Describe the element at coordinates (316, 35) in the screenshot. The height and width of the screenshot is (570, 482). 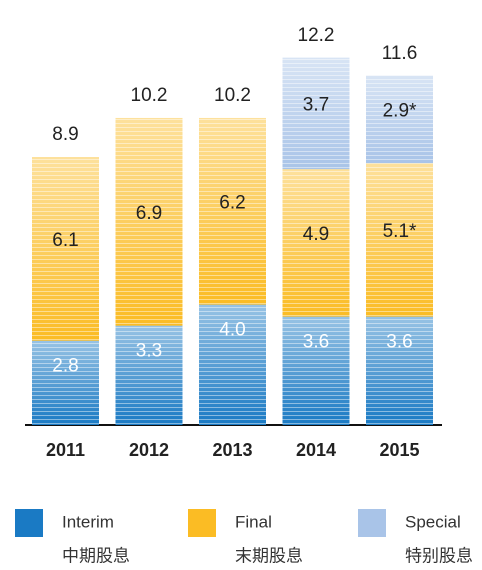
I see `total-label: 12.2` at that location.